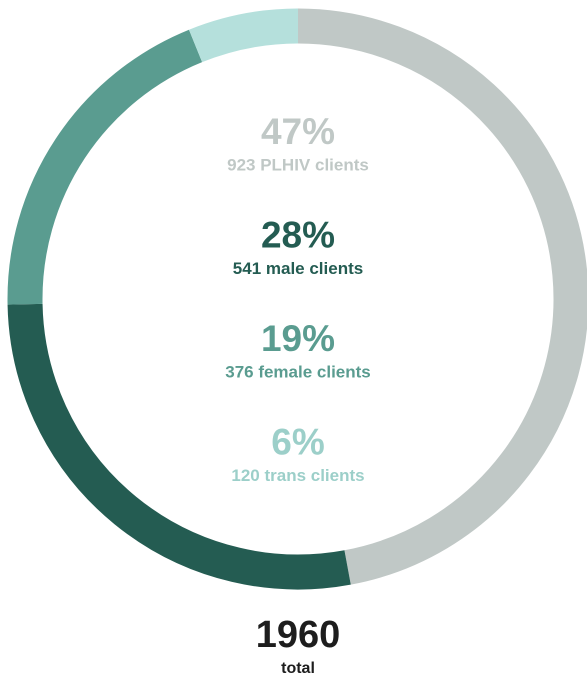 The width and height of the screenshot is (587, 680). What do you see at coordinates (298, 234) in the screenshot?
I see `percentage-label: 28%` at bounding box center [298, 234].